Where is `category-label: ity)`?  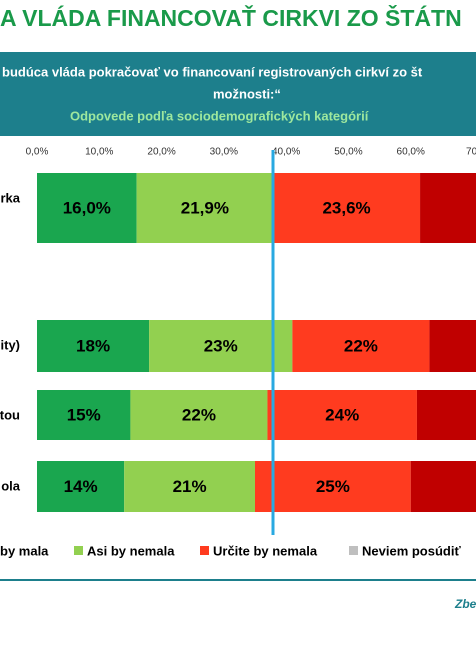 category-label: ity) is located at coordinates (11, 344).